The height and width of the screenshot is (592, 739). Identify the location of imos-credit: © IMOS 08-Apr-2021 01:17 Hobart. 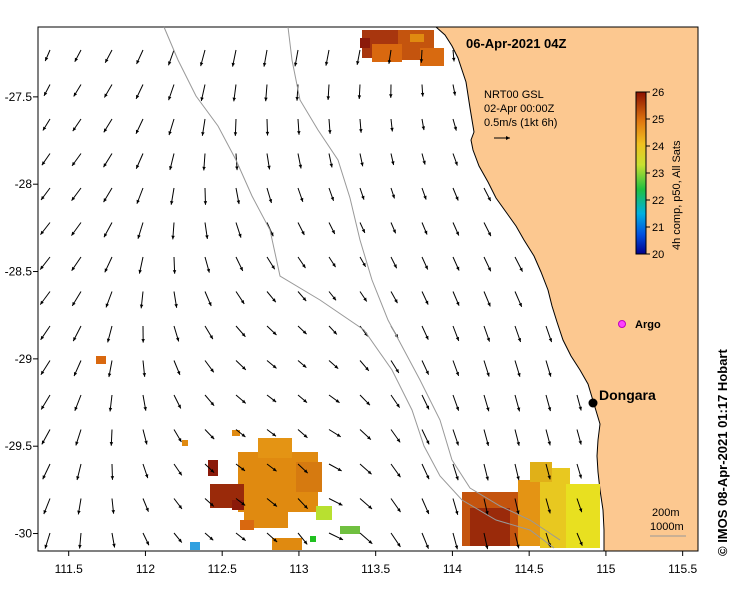
(722, 452).